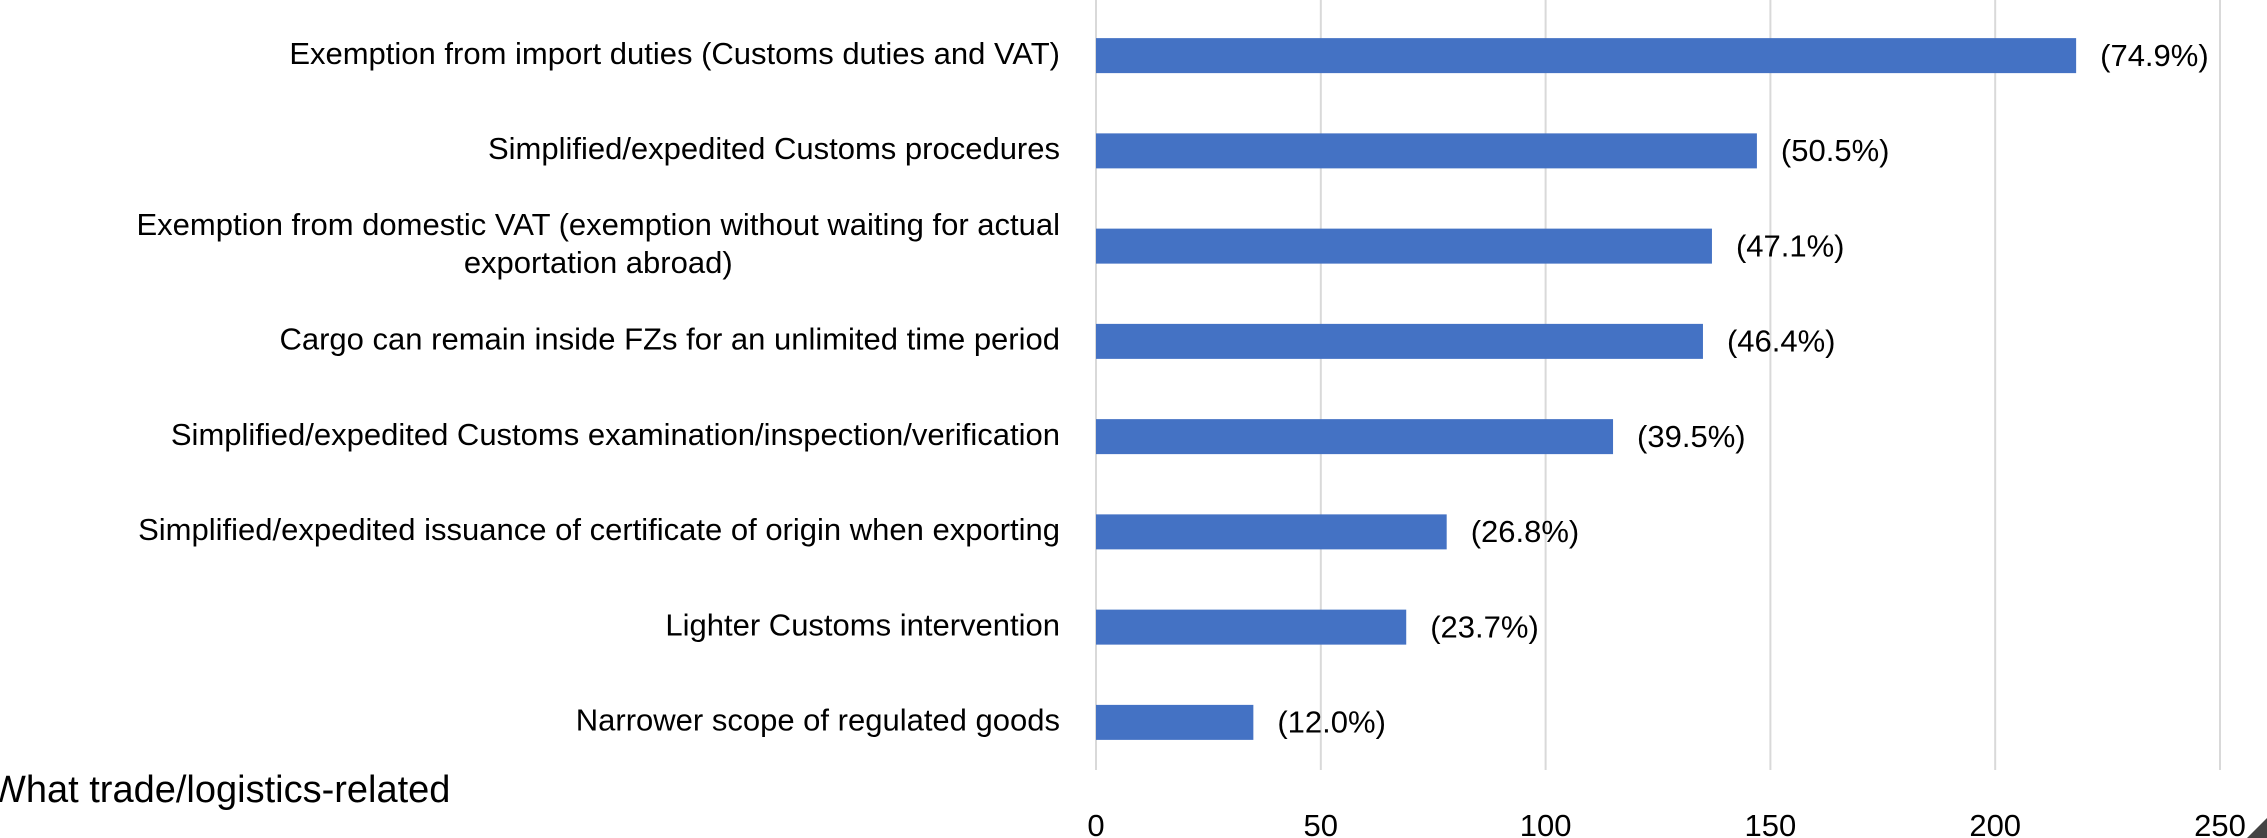  I want to click on x-tick-label: 150, so click(1771, 823).